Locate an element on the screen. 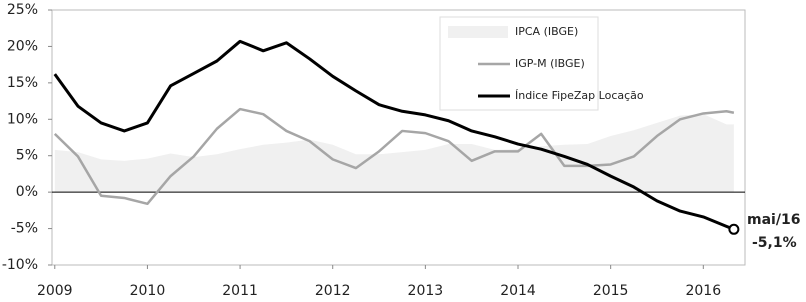  x-tick-label: 2012 is located at coordinates (333, 291).